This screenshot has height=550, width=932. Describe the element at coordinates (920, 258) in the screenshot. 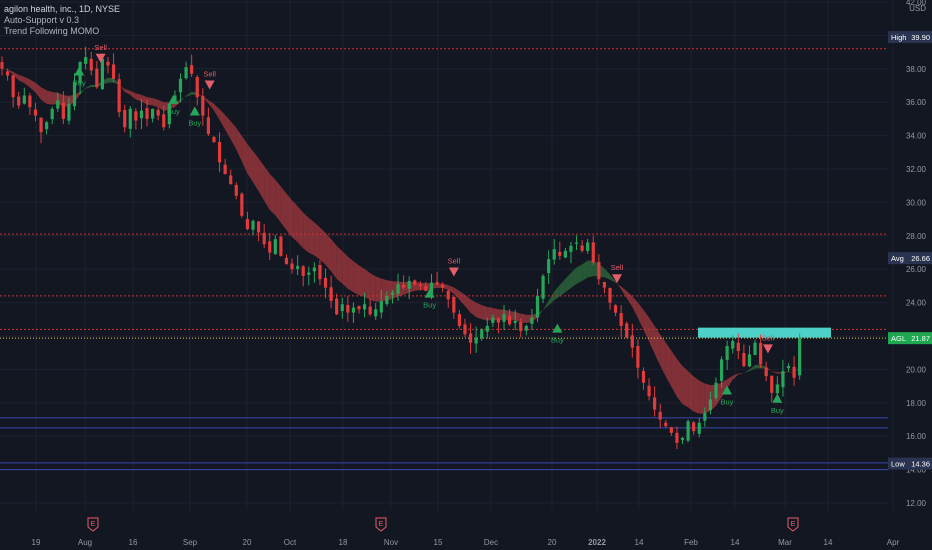

I see `price-tag-value: 26.66` at that location.